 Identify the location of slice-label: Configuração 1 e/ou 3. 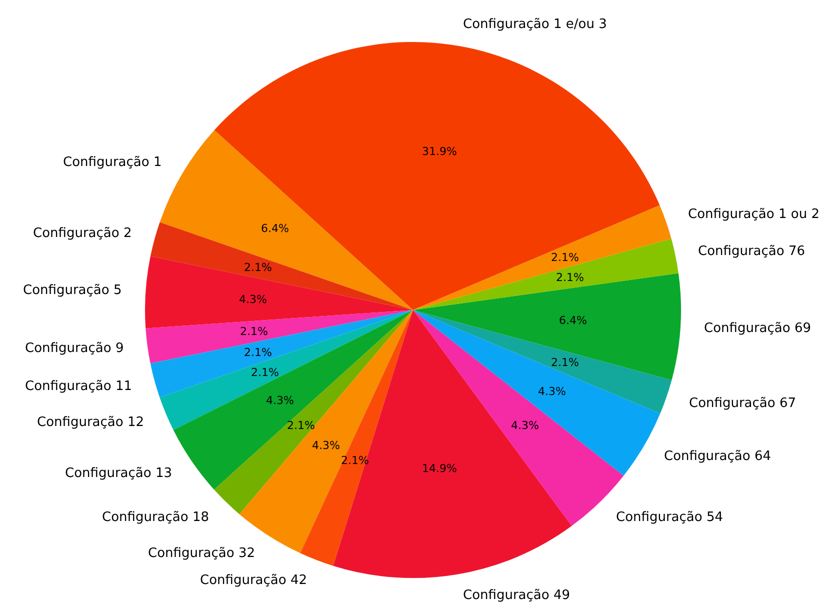
(535, 24).